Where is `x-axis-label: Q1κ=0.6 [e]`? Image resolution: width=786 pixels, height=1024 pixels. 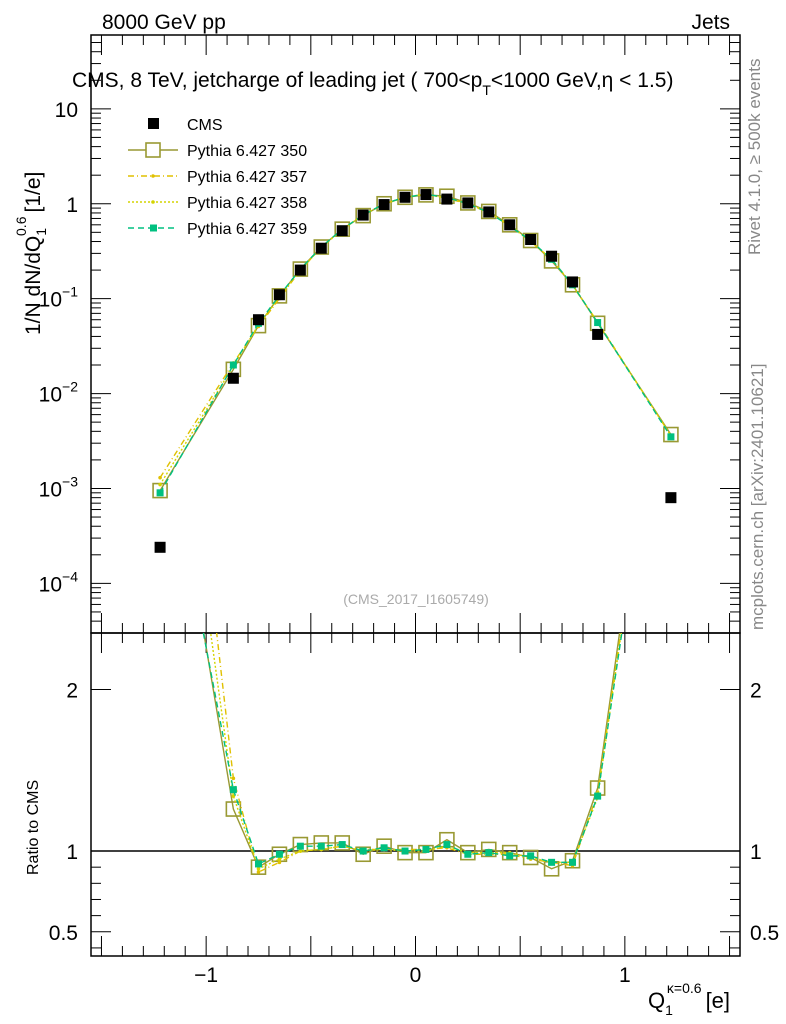
x-axis-label: Q1κ=0.6 [e] is located at coordinates (689, 999).